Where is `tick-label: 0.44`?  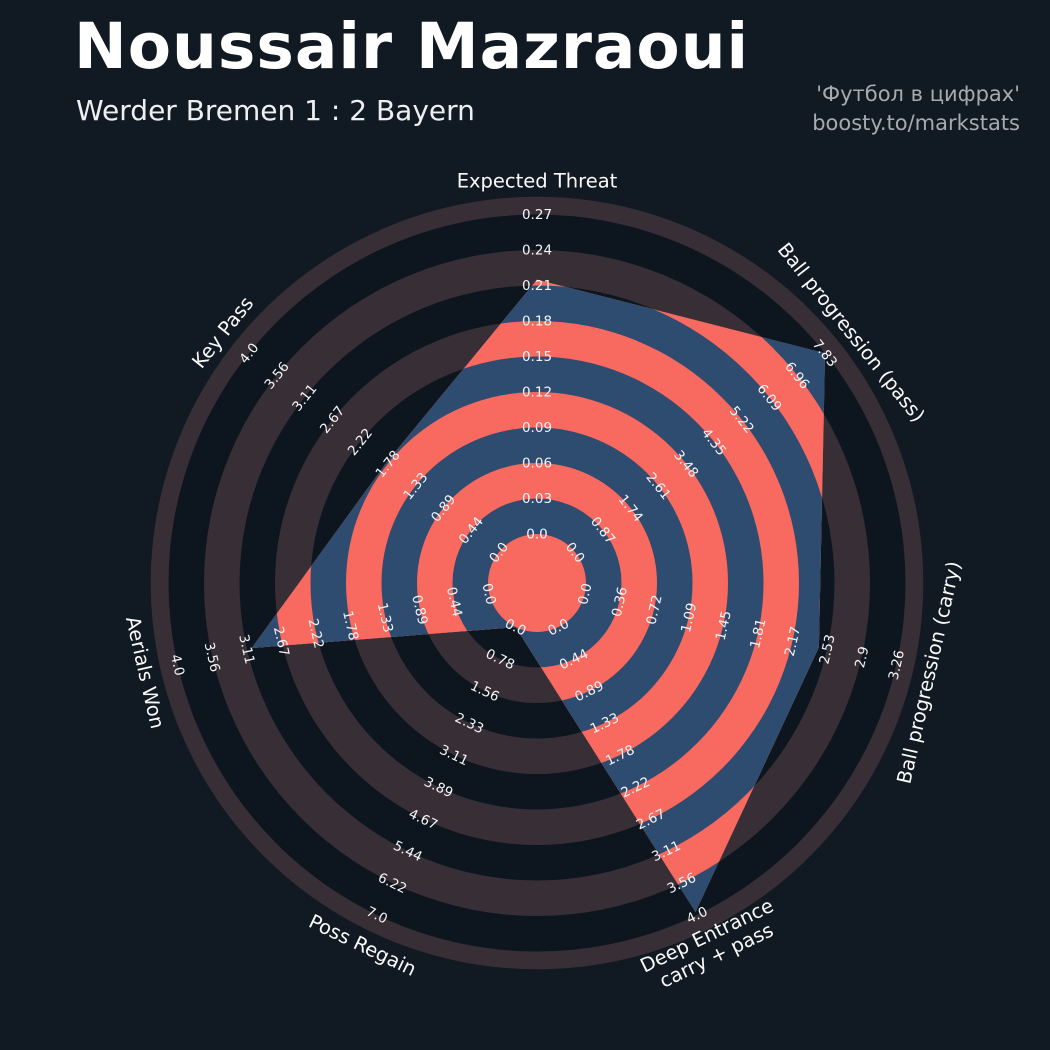
tick-label: 0.44 is located at coordinates (454, 601).